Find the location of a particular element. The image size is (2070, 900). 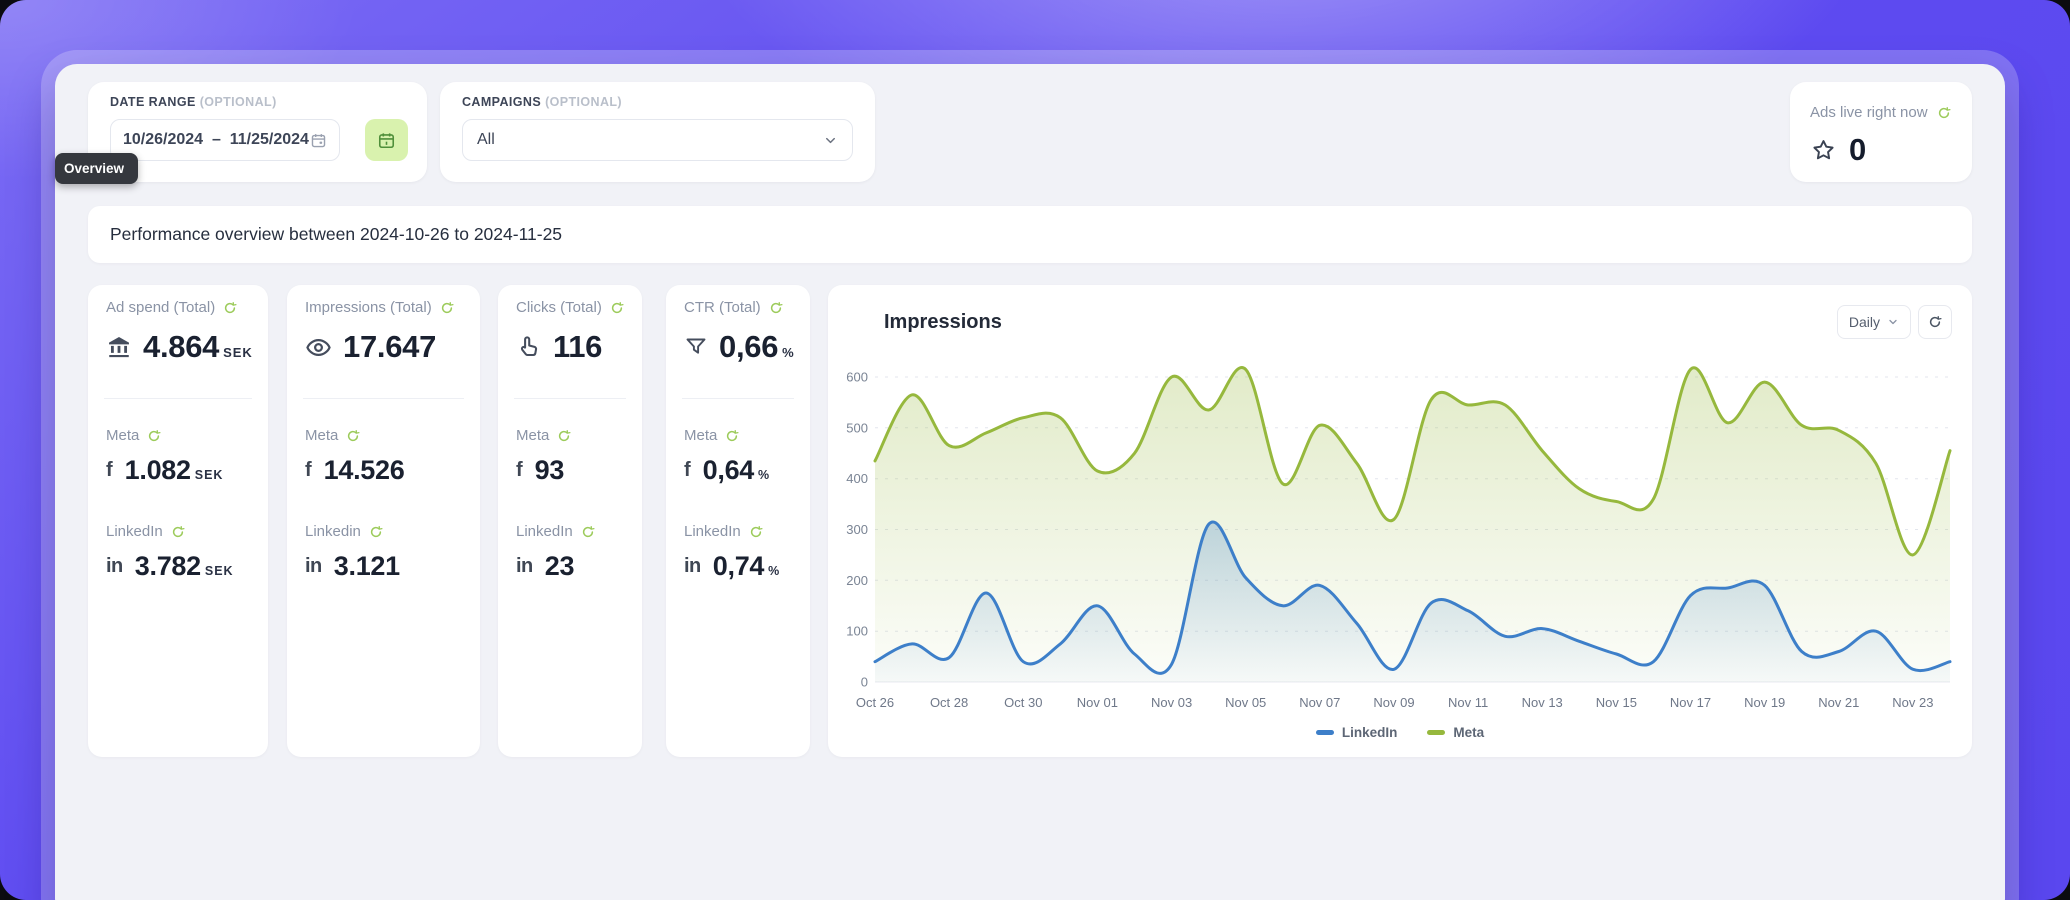

svg-text: Nov 13 is located at coordinates (1542, 702).